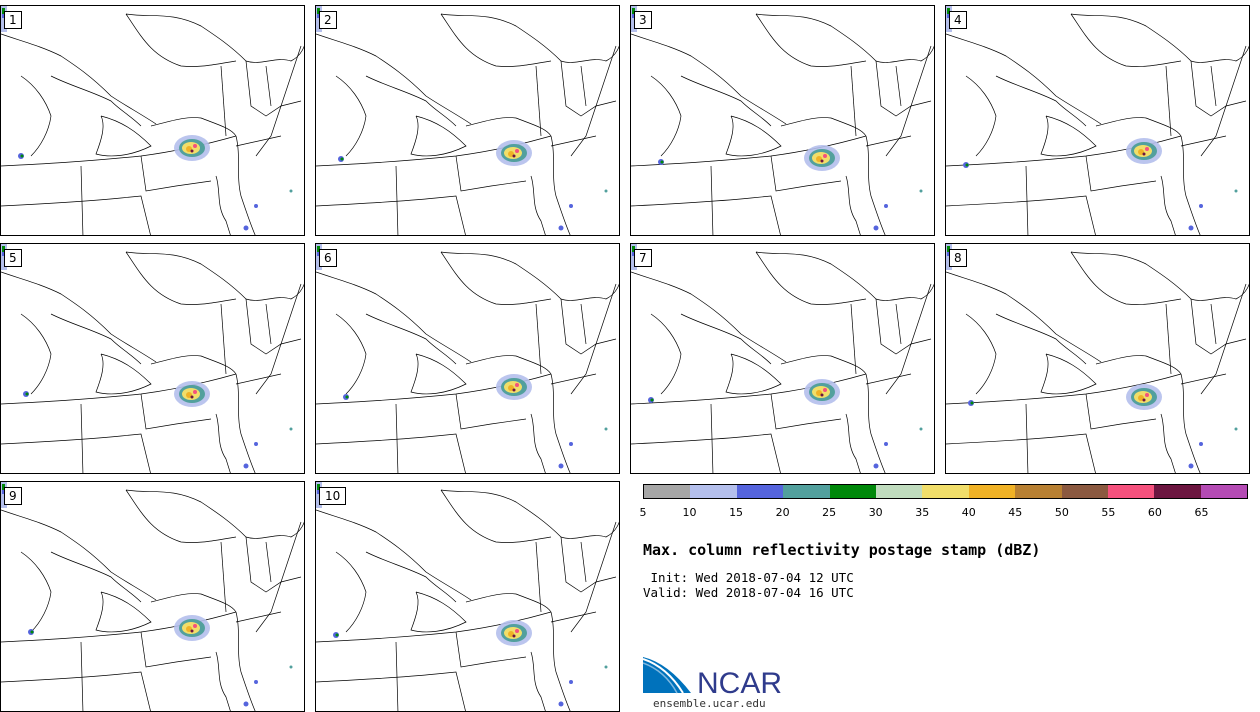  I want to click on colorbar-tick: 10, so click(689, 512).